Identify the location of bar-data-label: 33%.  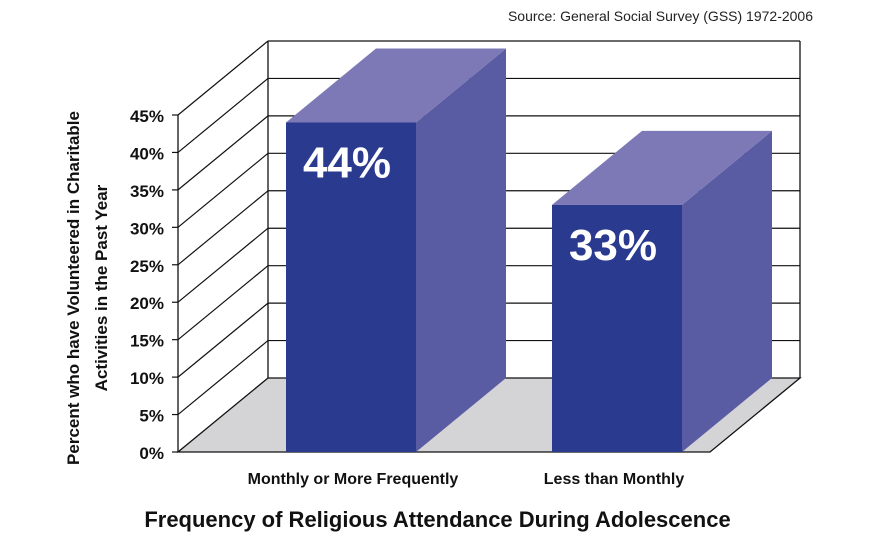
(613, 245).